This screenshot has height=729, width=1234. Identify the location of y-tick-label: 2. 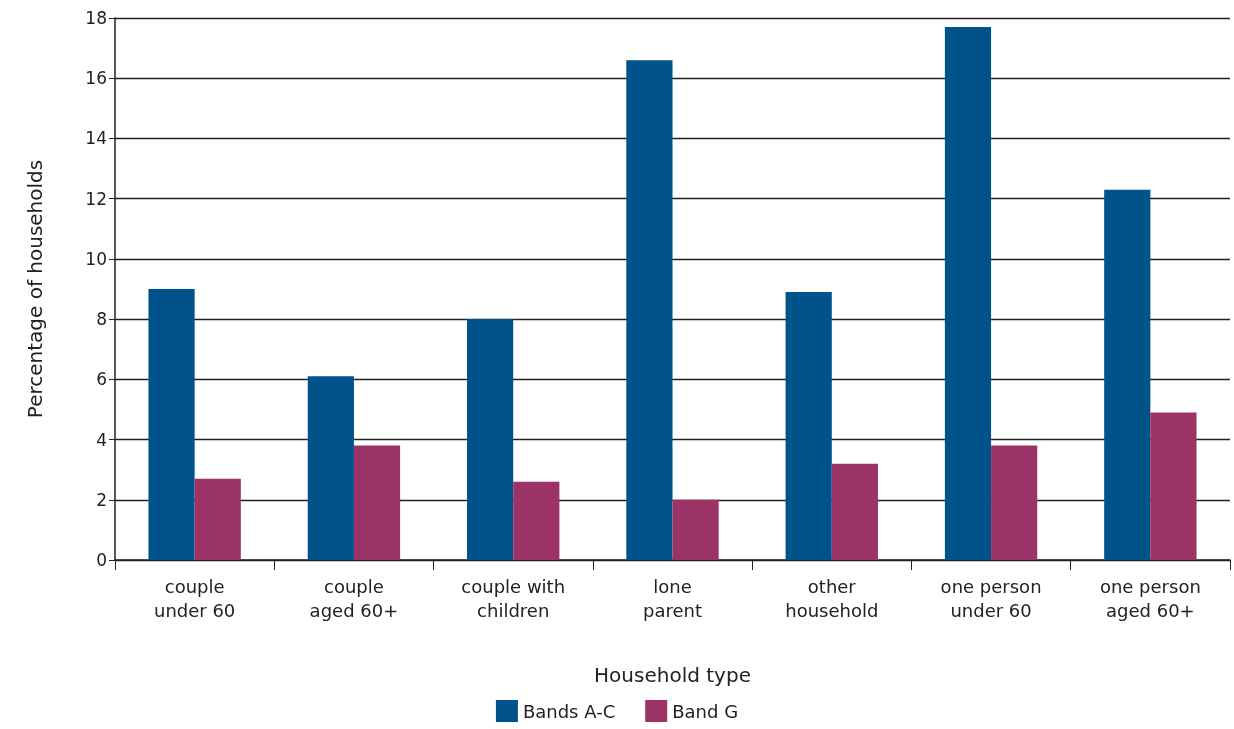
(101, 499).